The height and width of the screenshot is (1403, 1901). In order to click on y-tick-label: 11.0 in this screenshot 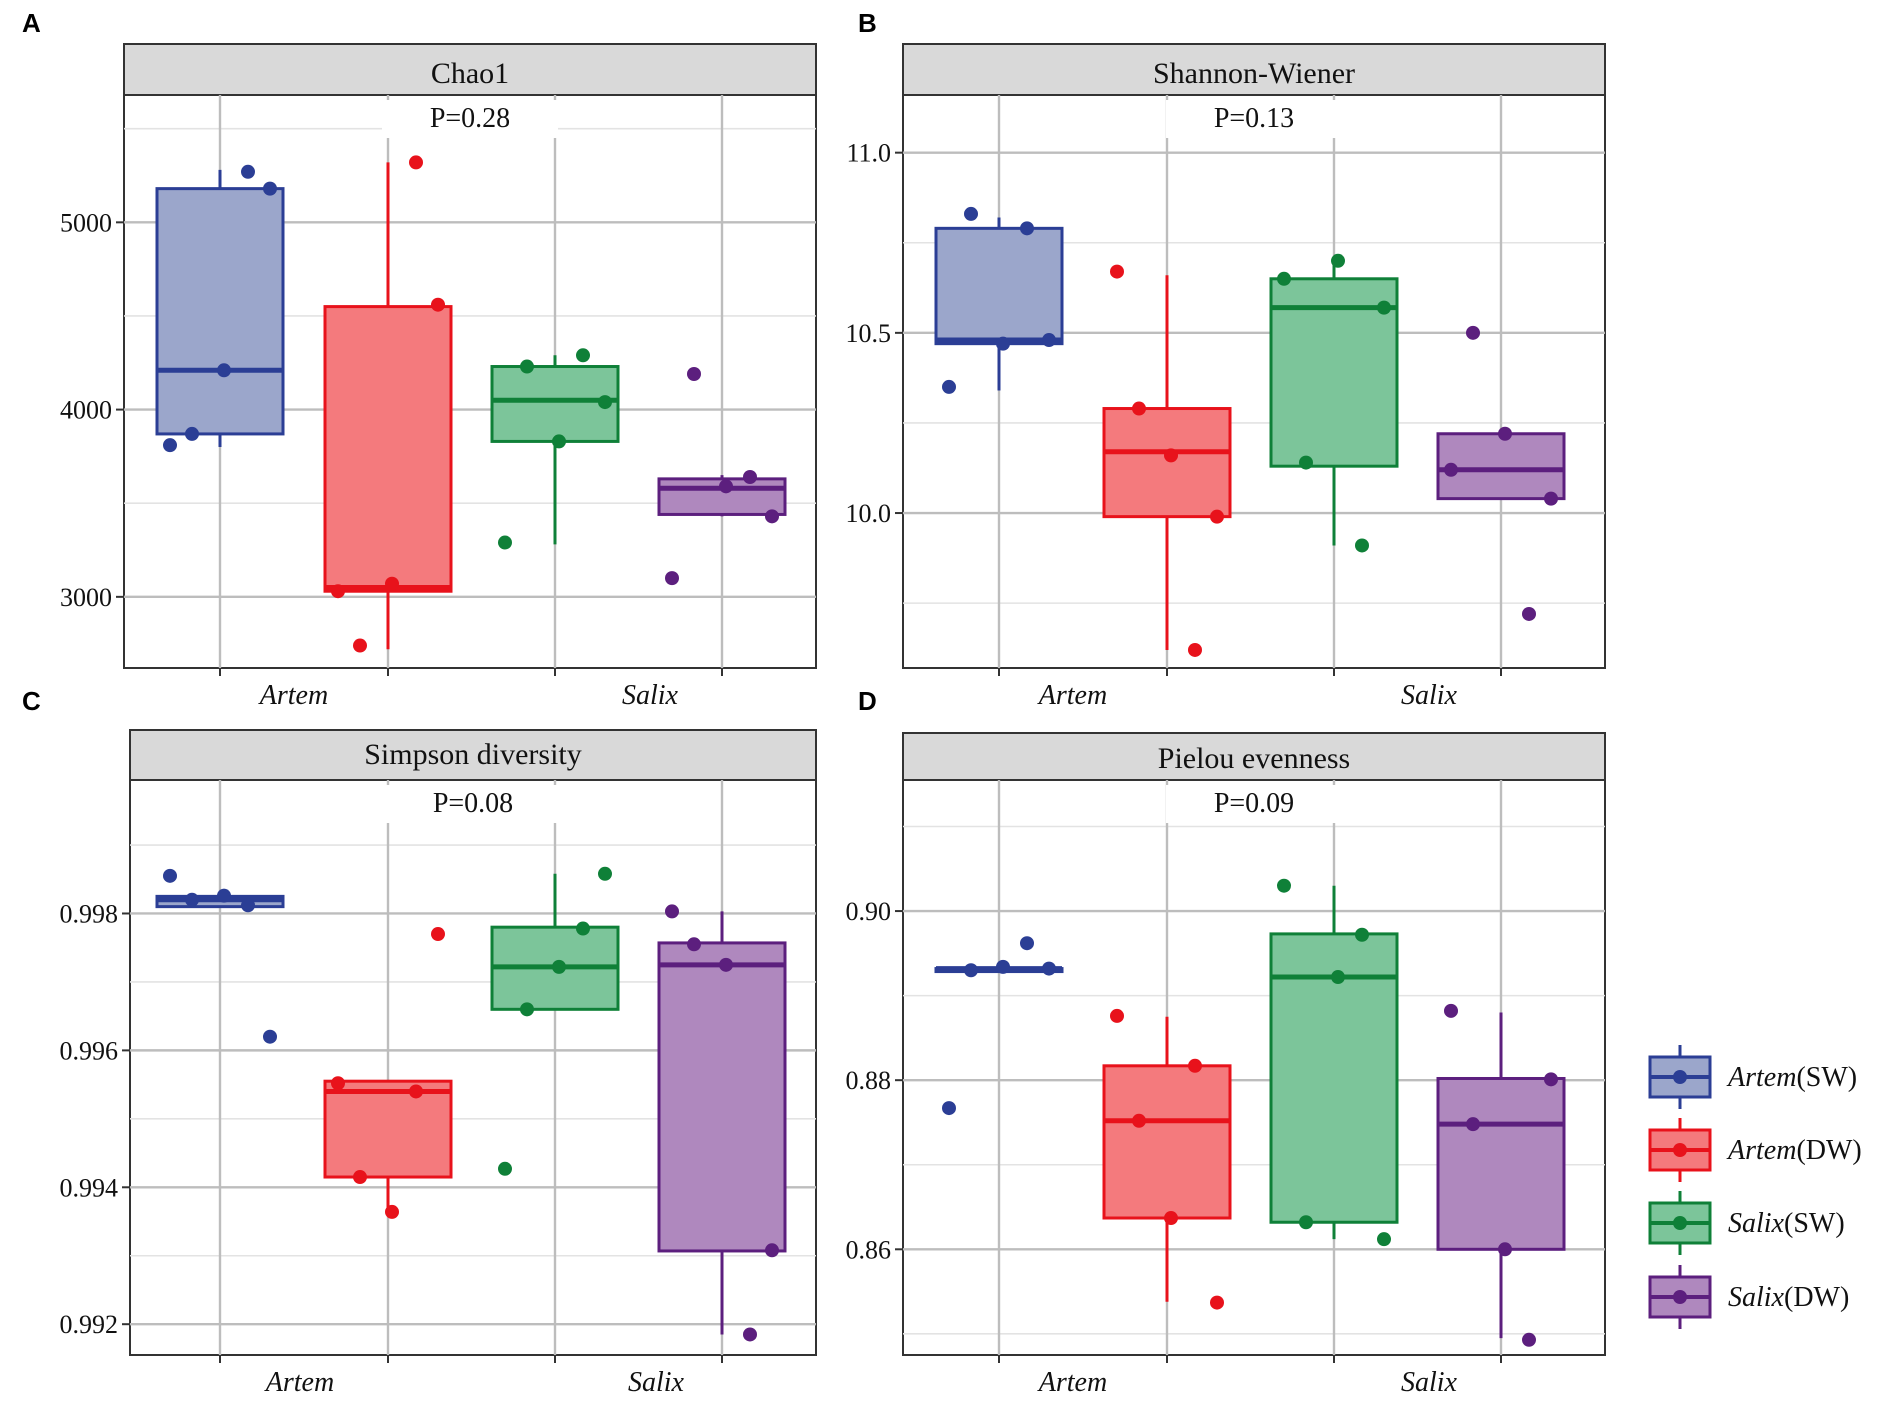, I will do `click(868, 153)`.